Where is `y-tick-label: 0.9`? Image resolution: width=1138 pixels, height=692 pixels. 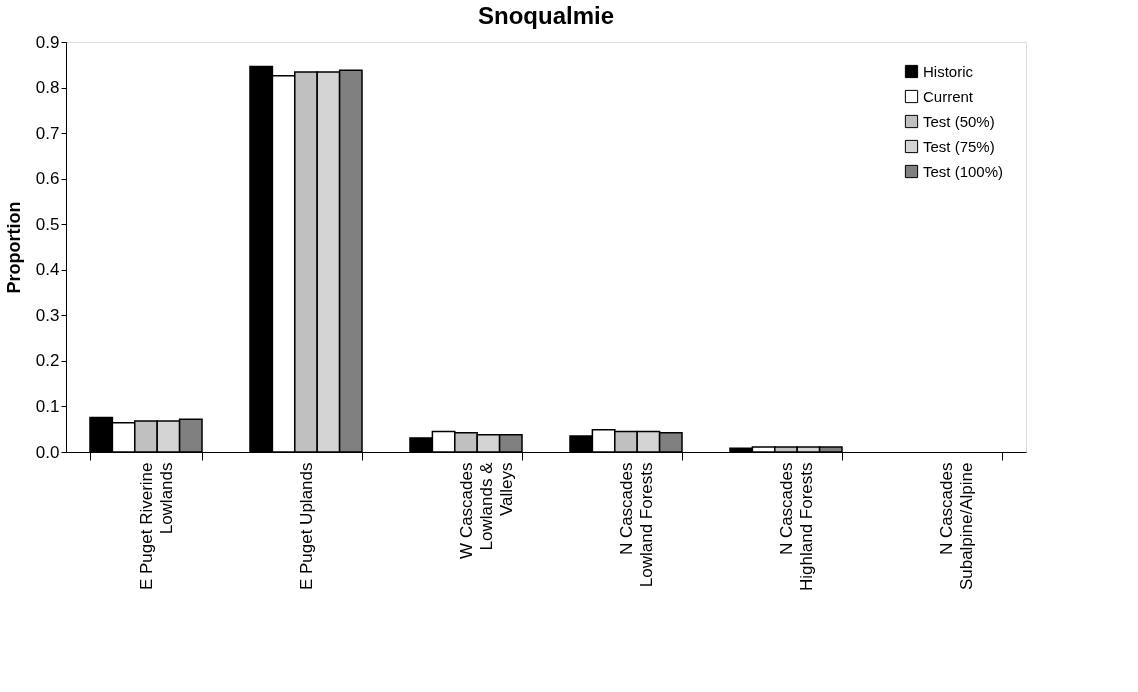
y-tick-label: 0.9 is located at coordinates (47, 42).